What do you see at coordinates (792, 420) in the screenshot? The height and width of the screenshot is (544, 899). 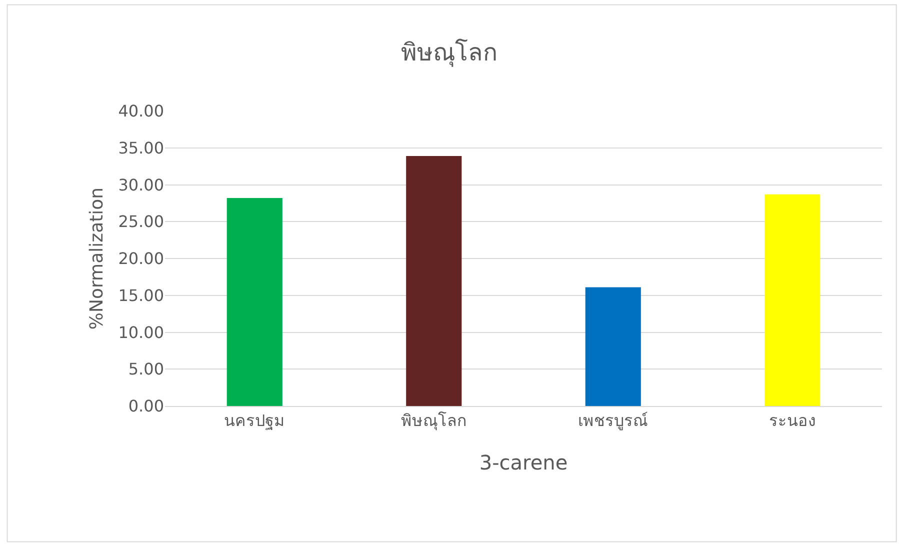 I see `x-tick-label: ระนอง` at bounding box center [792, 420].